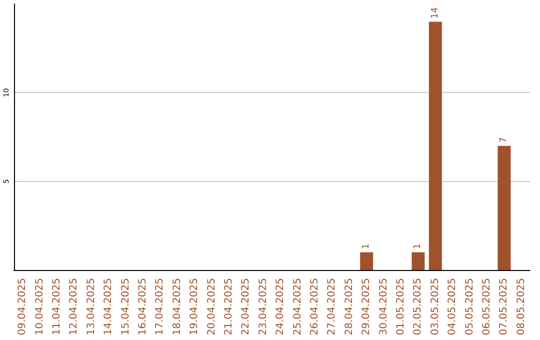 This screenshot has height=340, width=540. Describe the element at coordinates (280, 307) in the screenshot. I see `x-tick-label: 24.04.2025` at that location.